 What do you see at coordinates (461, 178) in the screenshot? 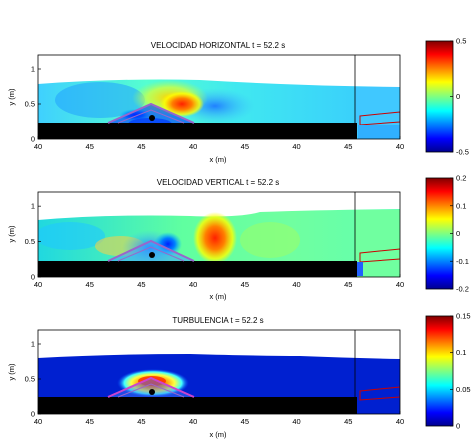
I see `colorbar-tick-label: 0.2` at bounding box center [461, 178].